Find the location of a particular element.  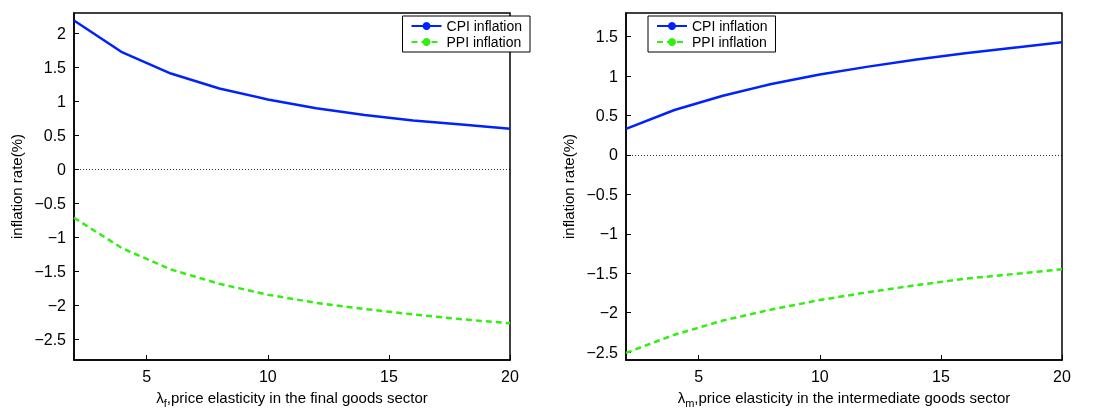

y-tick-label: 2 is located at coordinates (62, 33).